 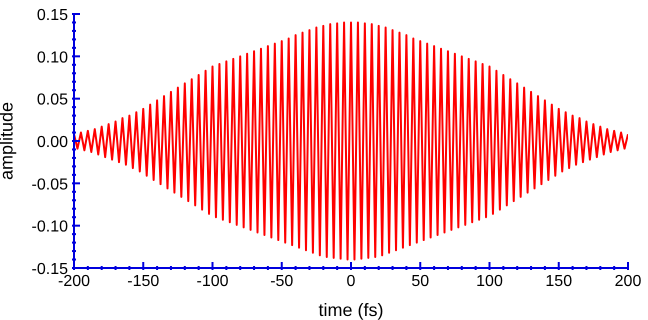 I want to click on x-tick-label: -150, so click(x=143, y=281).